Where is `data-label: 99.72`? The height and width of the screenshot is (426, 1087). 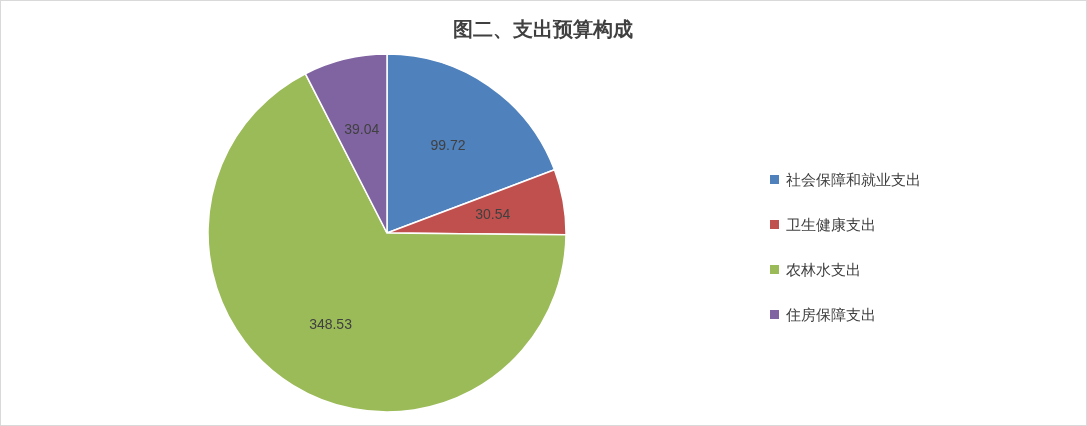
data-label: 99.72 is located at coordinates (448, 144).